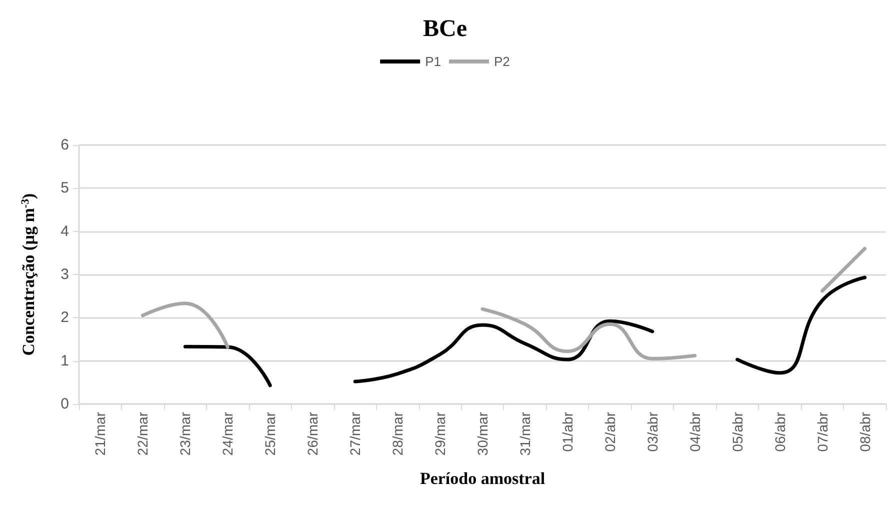 The image size is (890, 526). Describe the element at coordinates (270, 434) in the screenshot. I see `x-tick-label: 25/mar` at that location.